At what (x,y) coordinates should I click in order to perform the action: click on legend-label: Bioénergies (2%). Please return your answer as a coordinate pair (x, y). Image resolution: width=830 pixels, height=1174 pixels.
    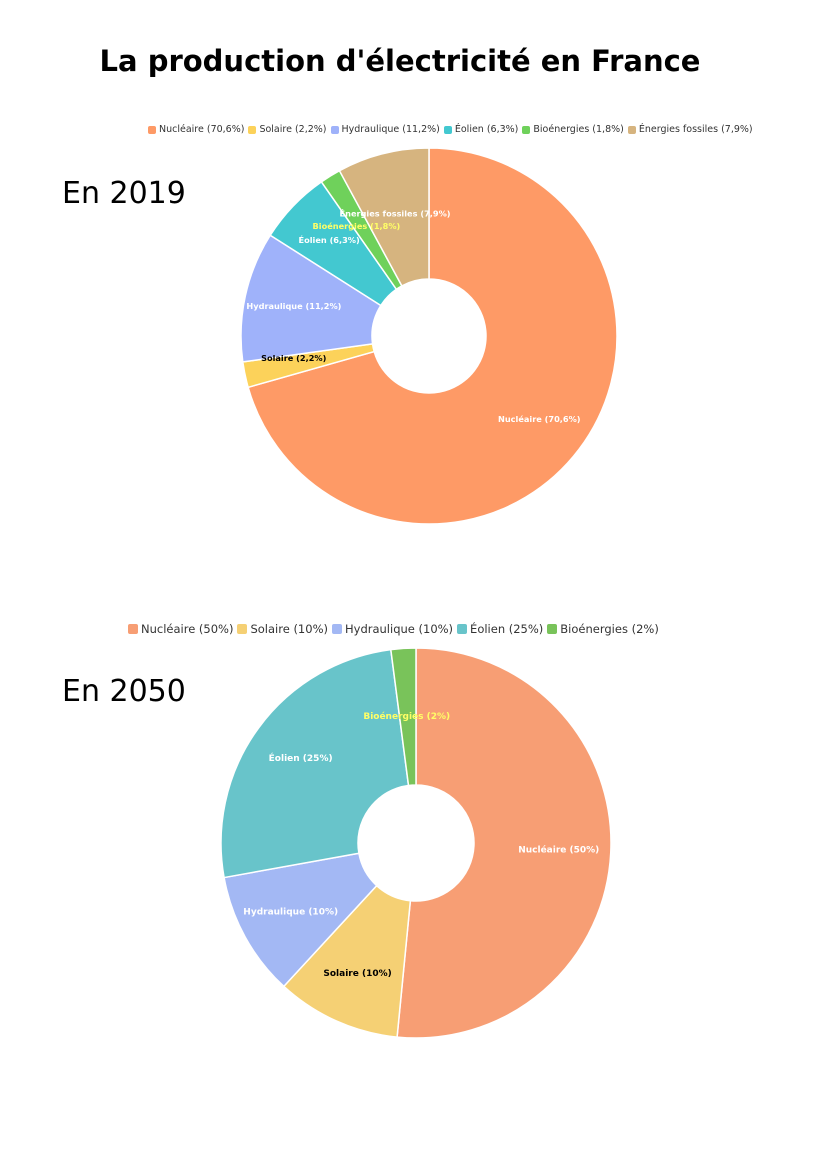
    Looking at the image, I should click on (609, 629).